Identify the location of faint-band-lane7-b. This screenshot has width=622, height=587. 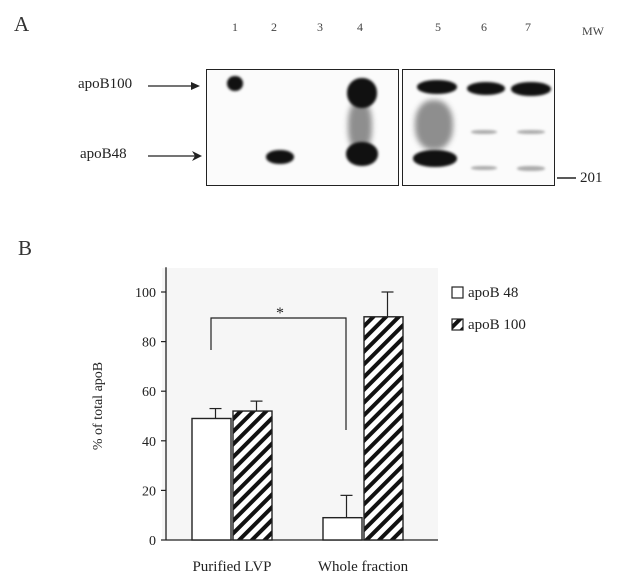
(531, 168).